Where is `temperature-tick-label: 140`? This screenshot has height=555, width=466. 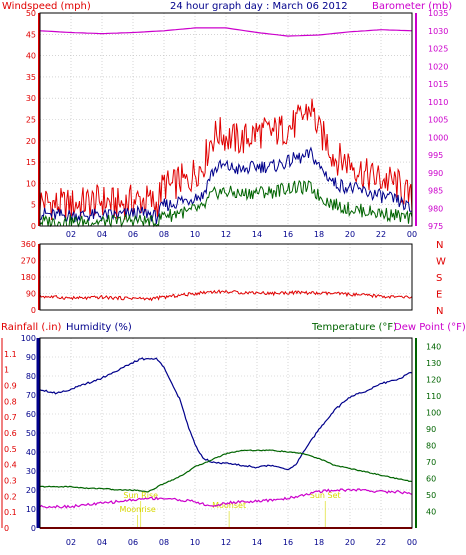
temperature-tick-label: 140 is located at coordinates (433, 346).